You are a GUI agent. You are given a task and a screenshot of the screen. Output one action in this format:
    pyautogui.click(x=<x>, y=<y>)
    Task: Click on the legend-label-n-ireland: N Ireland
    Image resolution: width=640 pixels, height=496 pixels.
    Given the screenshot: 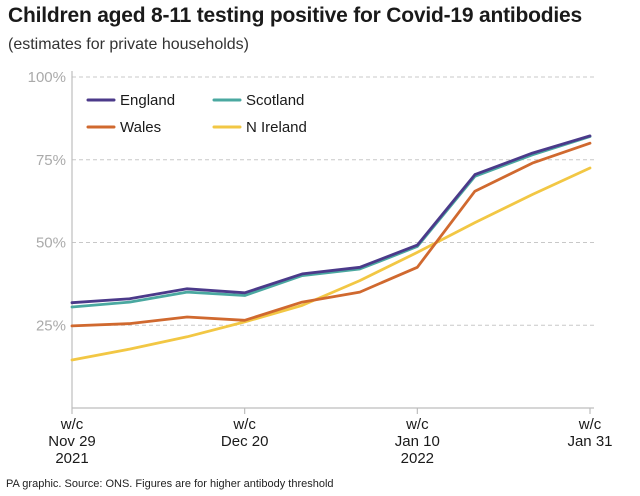 What is the action you would take?
    pyautogui.click(x=276, y=127)
    